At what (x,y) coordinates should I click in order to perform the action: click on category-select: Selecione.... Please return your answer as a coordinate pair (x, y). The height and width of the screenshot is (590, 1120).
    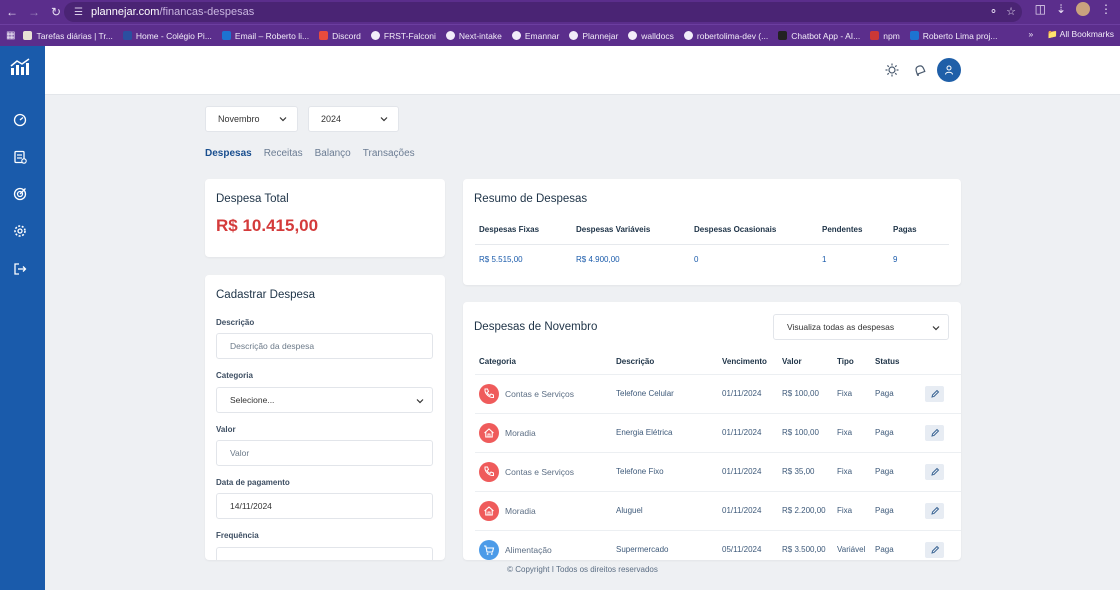
    Looking at the image, I should click on (324, 400).